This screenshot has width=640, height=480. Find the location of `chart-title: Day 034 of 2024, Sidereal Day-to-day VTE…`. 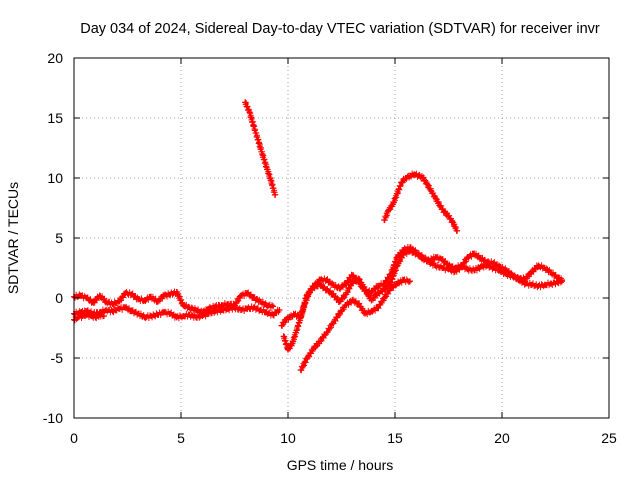

chart-title: Day 034 of 2024, Sidereal Day-to-day VTE… is located at coordinates (340, 29).